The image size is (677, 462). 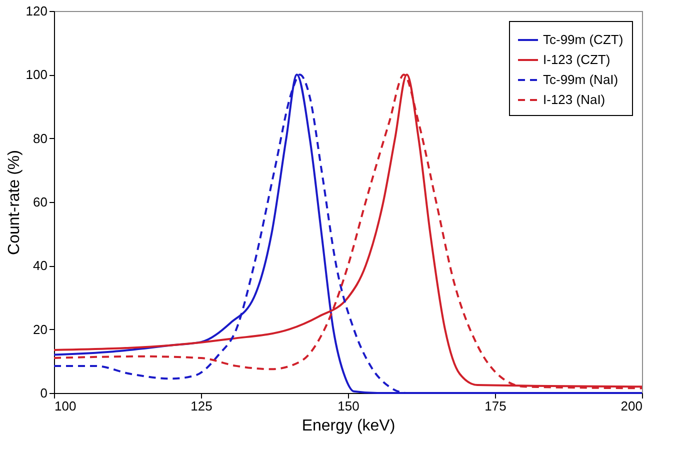 I want to click on y-tick-label: 80, so click(x=40, y=138).